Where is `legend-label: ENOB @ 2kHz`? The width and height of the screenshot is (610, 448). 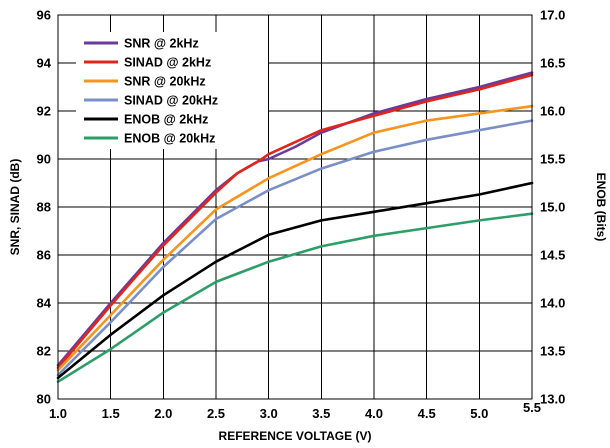 legend-label: ENOB @ 2kHz is located at coordinates (166, 120).